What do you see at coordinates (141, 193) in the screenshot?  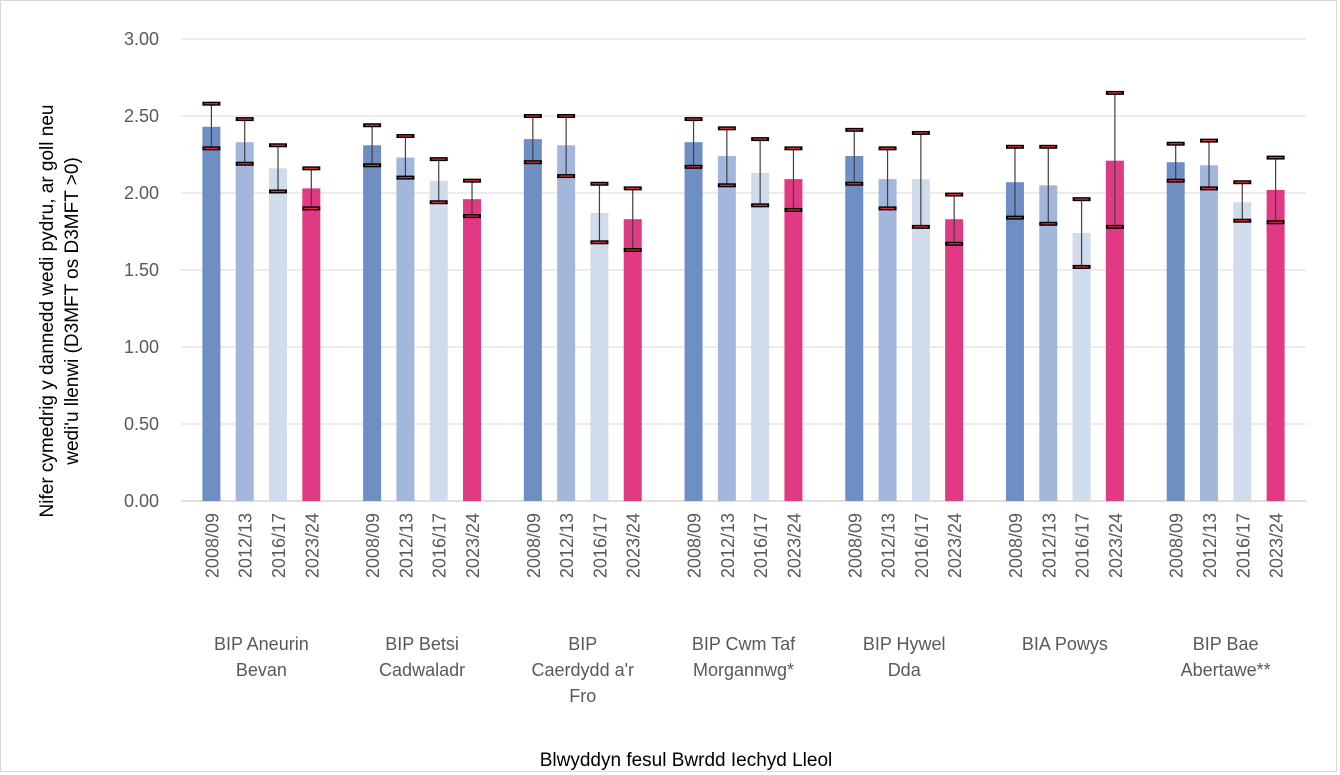 I see `y-tick-label: 2.00` at bounding box center [141, 193].